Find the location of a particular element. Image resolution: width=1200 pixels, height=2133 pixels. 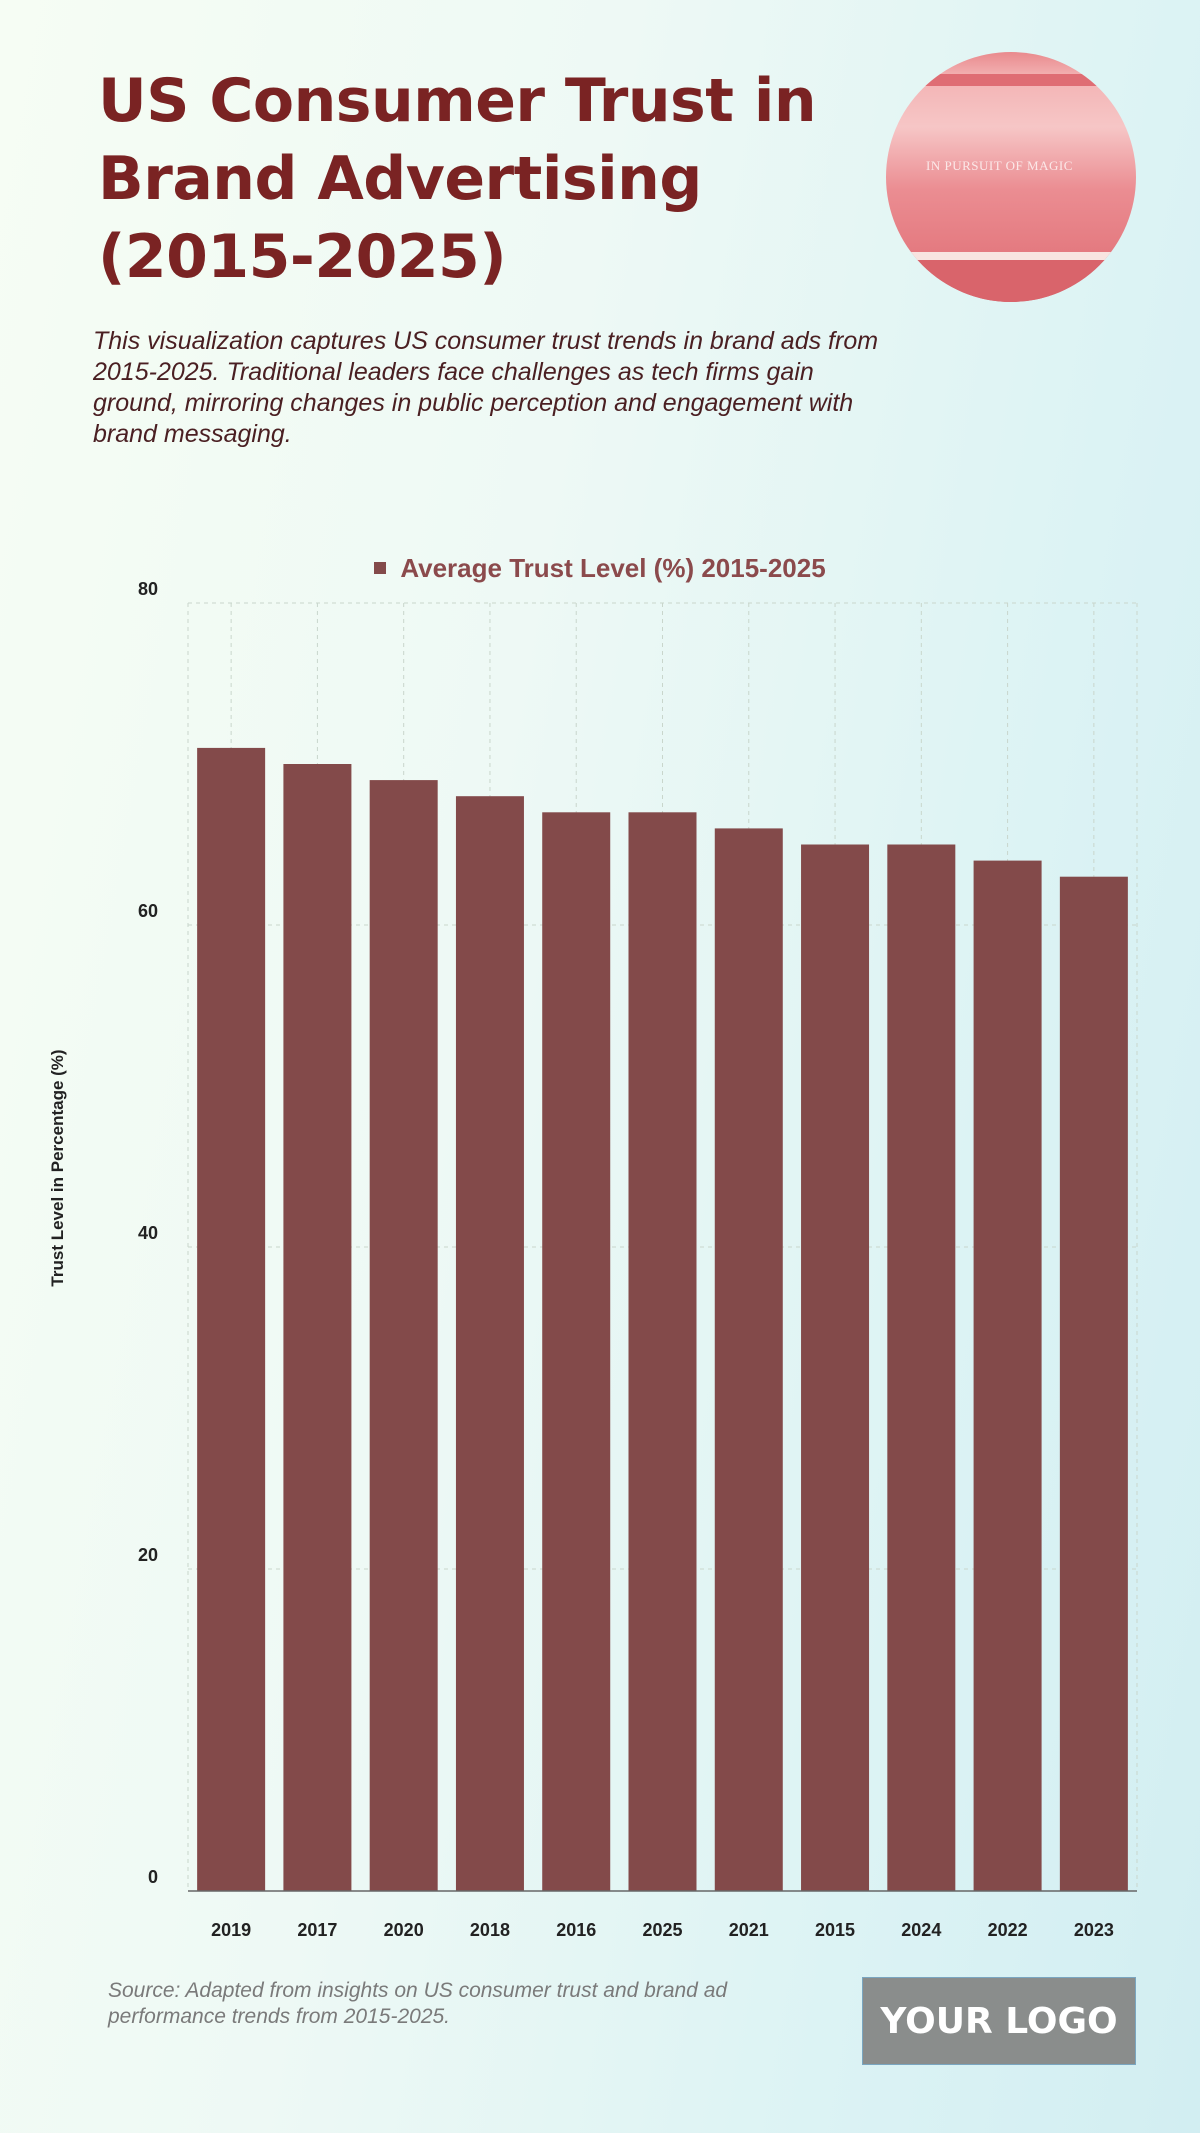

y-axis-title: Trust Level in Percentage (%) is located at coordinates (57, 1167).